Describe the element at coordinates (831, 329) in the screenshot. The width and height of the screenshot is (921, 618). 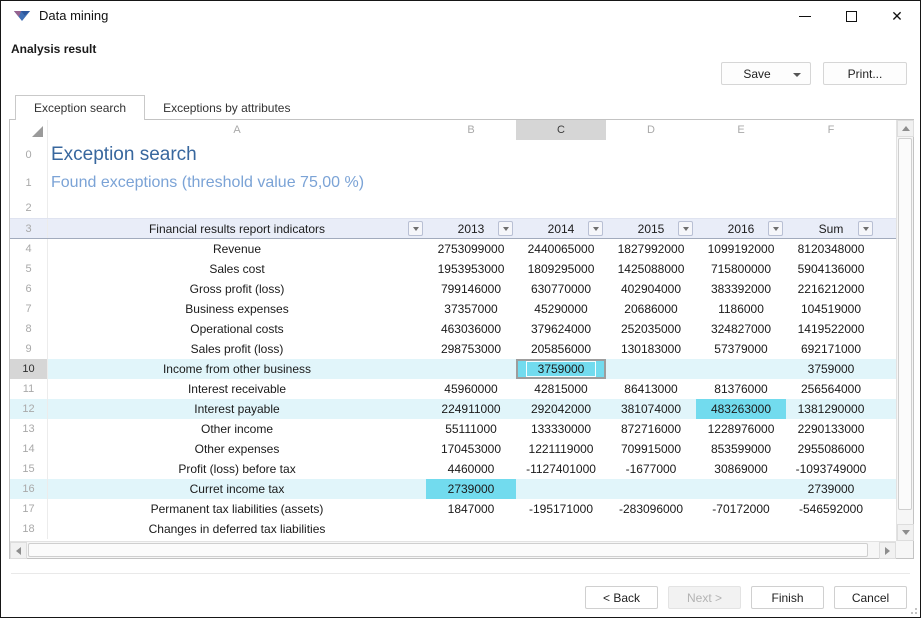
I see `value-cell: 1419522000` at that location.